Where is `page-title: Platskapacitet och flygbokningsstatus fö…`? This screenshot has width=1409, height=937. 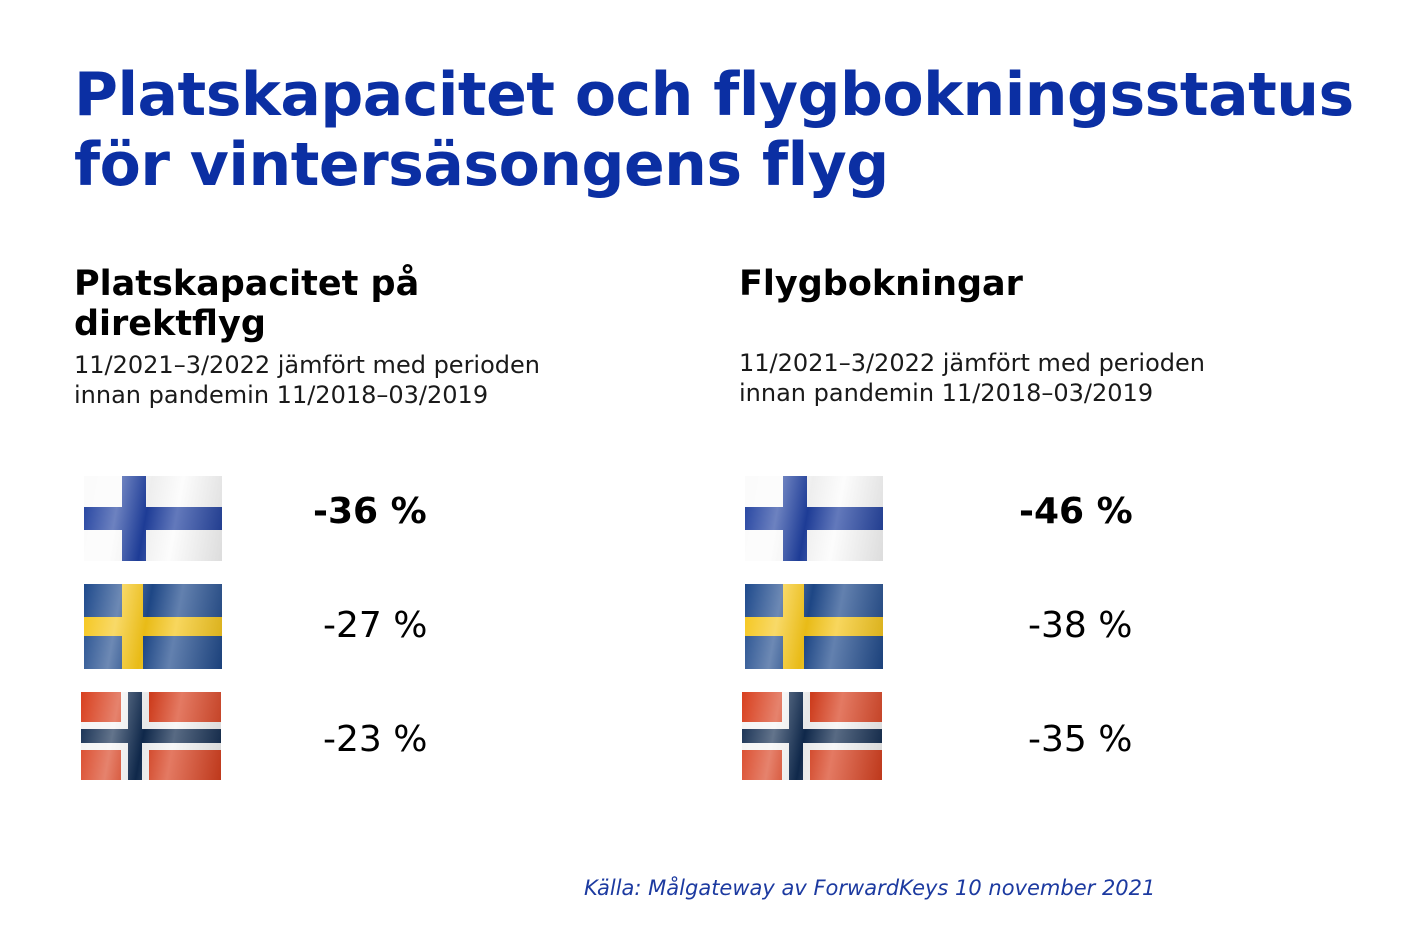 page-title: Platskapacitet och flygbokningsstatus fö… is located at coordinates (724, 130).